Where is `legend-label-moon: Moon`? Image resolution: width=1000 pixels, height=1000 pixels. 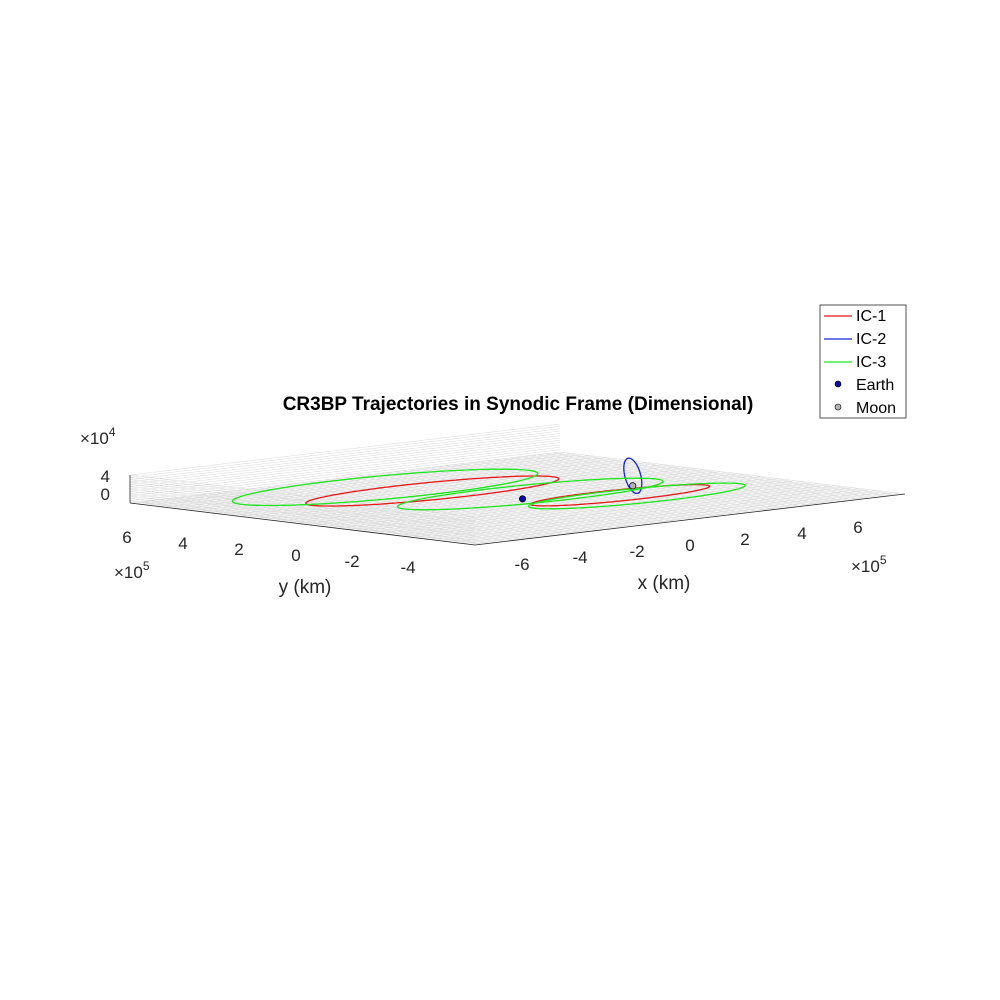
legend-label-moon: Moon is located at coordinates (876, 408).